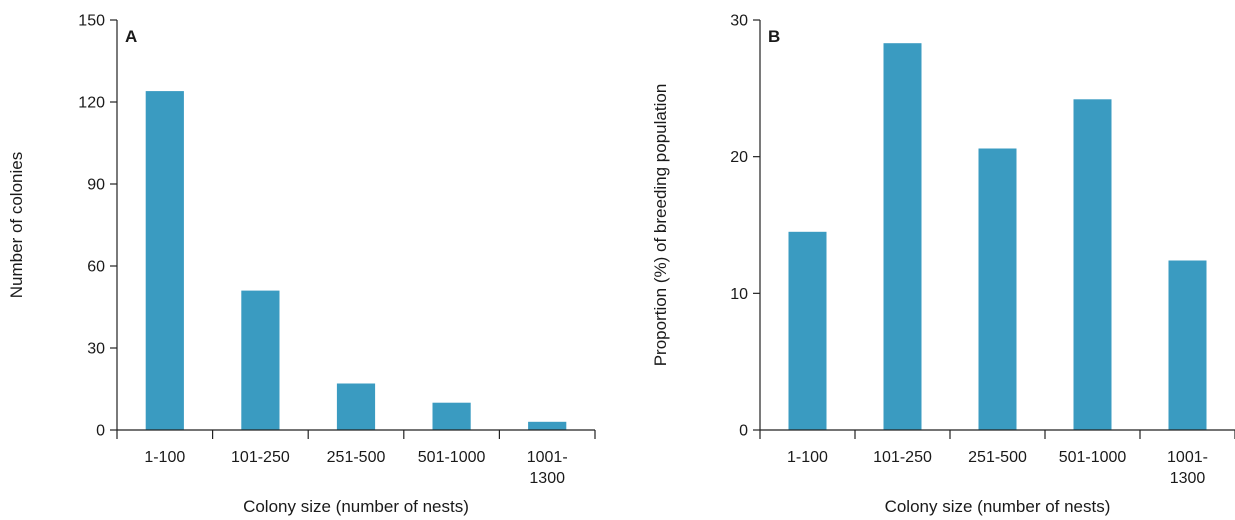 This screenshot has width=1235, height=520. What do you see at coordinates (96, 267) in the screenshot?
I see `y-tick-label-a: 60` at bounding box center [96, 267].